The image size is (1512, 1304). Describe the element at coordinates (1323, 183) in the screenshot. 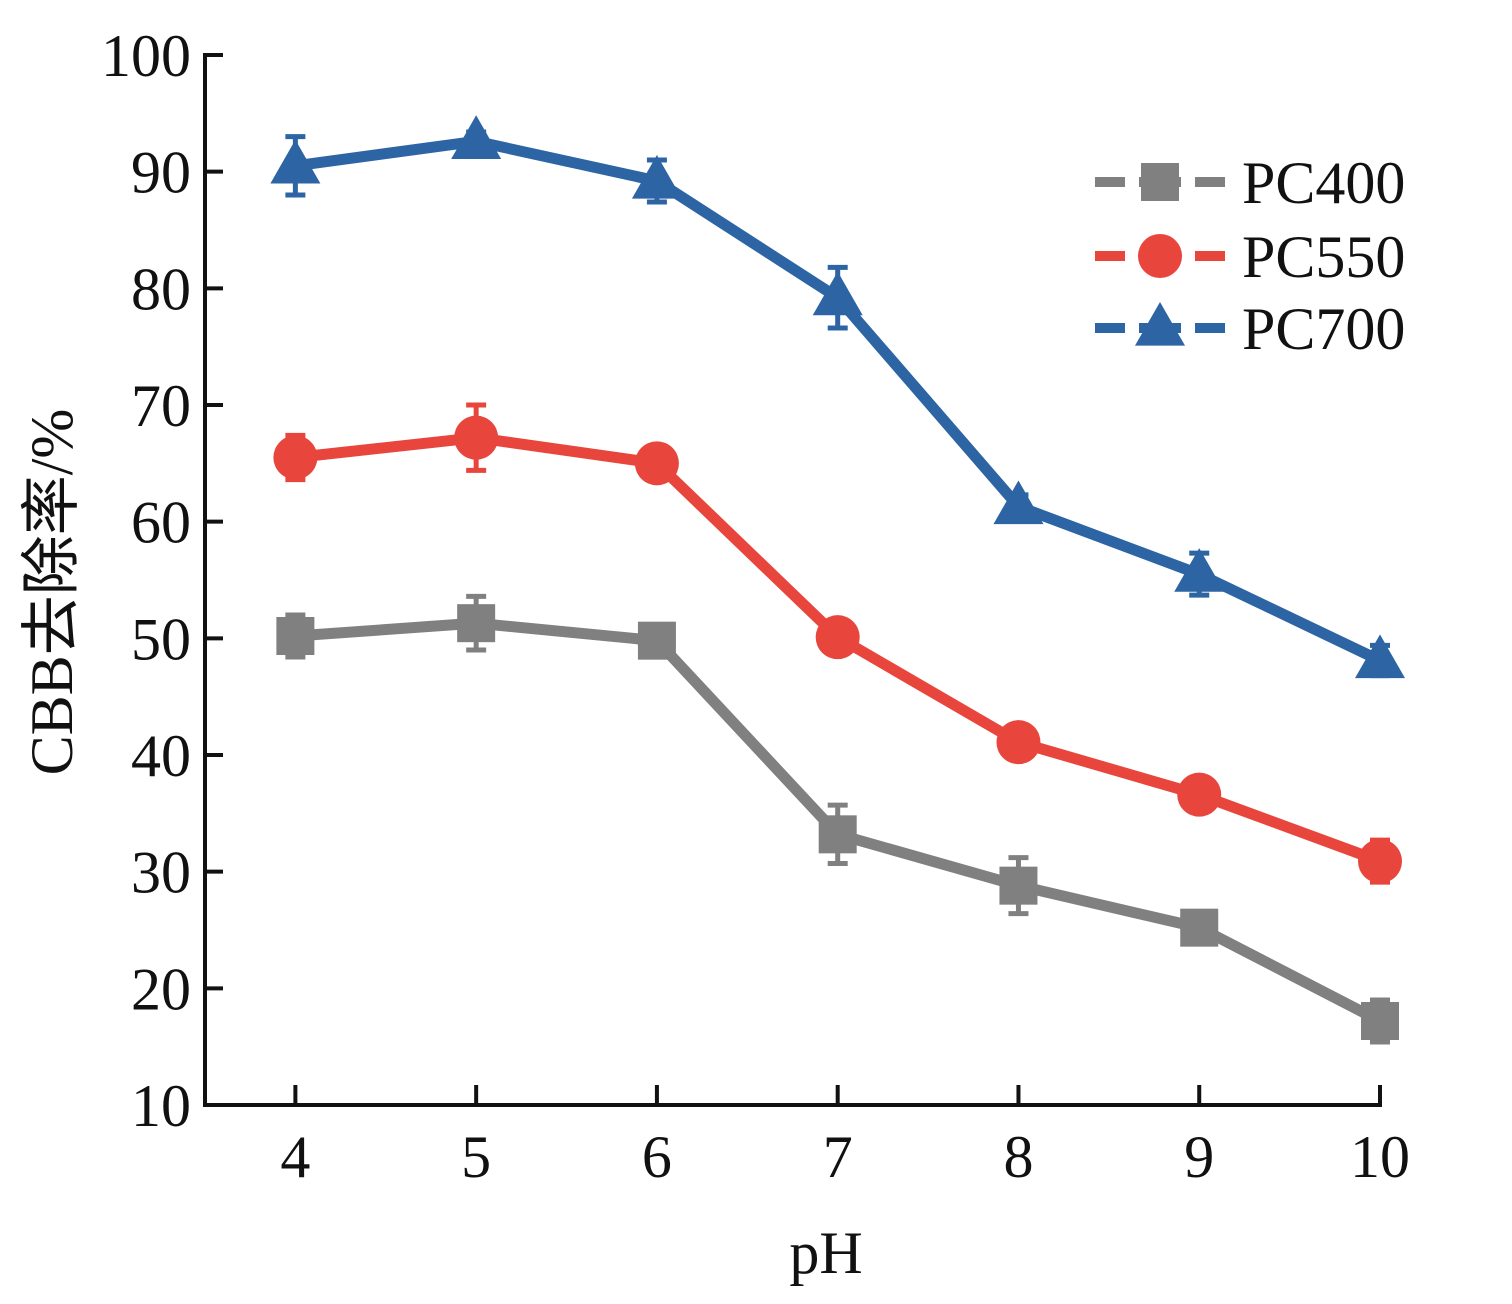

I see `legend-label: PC400` at that location.